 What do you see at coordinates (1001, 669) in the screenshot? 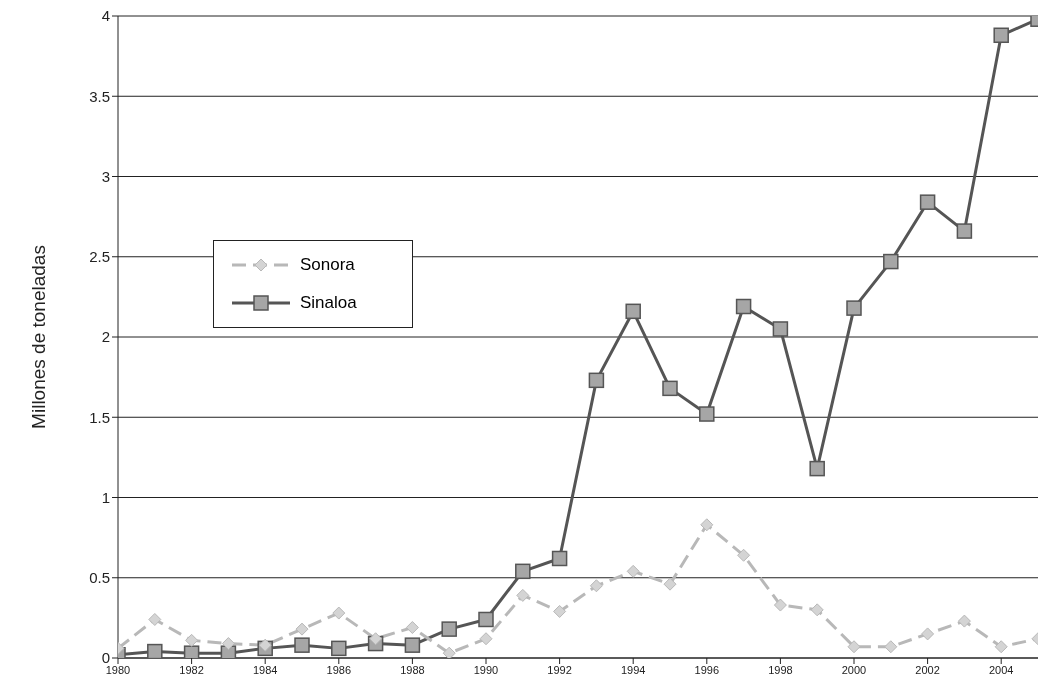
I see `x-tick-label: 2004` at bounding box center [1001, 669].